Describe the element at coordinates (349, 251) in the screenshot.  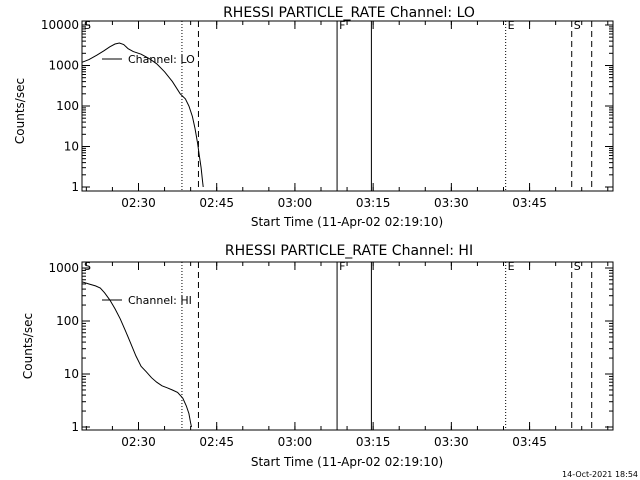
I see `chart-title: RHESSI PARTICLE_RATE Channel: HI` at that location.